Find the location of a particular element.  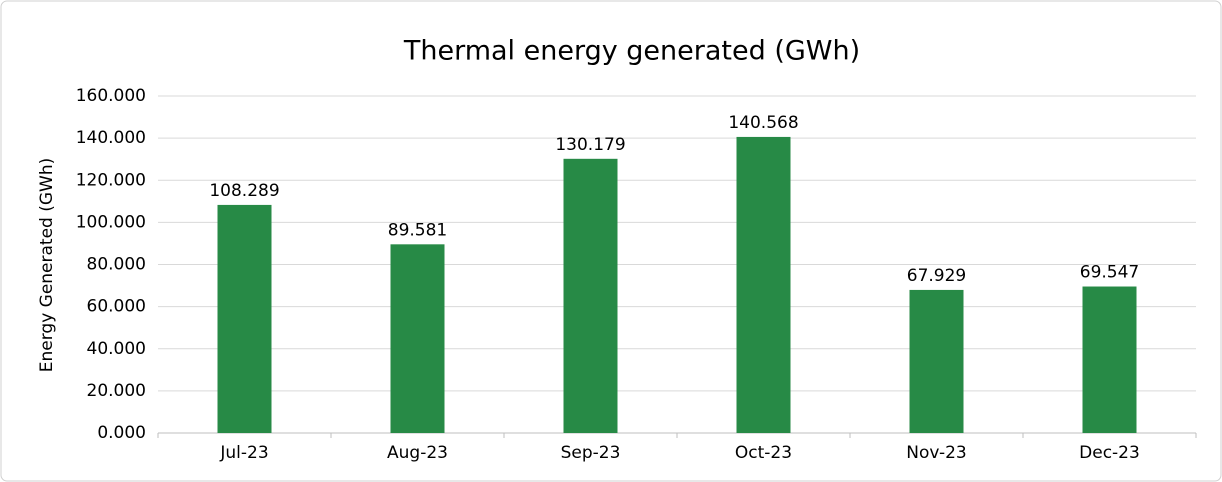

chart-title: Thermal energy generated (GWh) is located at coordinates (631, 51).